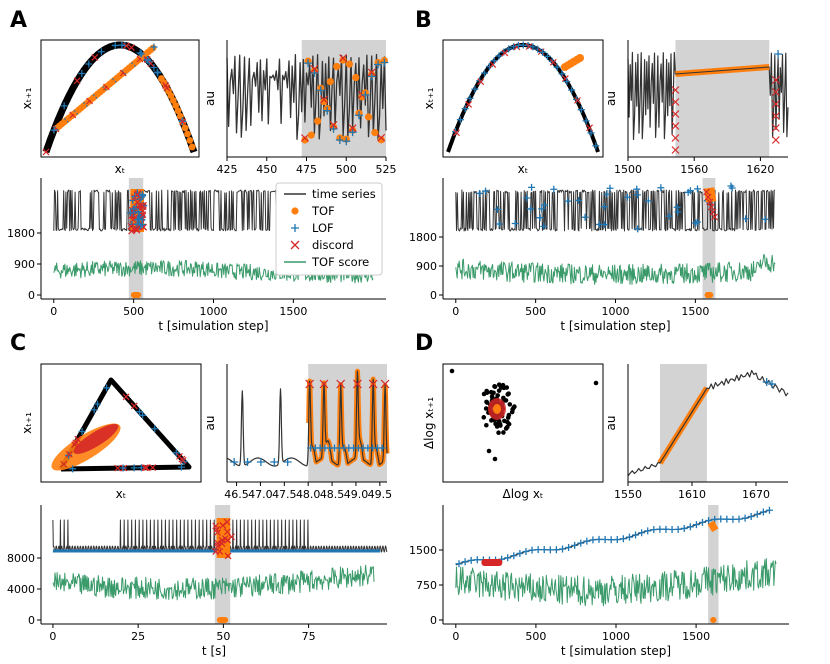 The width and height of the screenshot is (830, 664). Describe the element at coordinates (433, 295) in the screenshot. I see `series-y-tick-label: 0` at that location.